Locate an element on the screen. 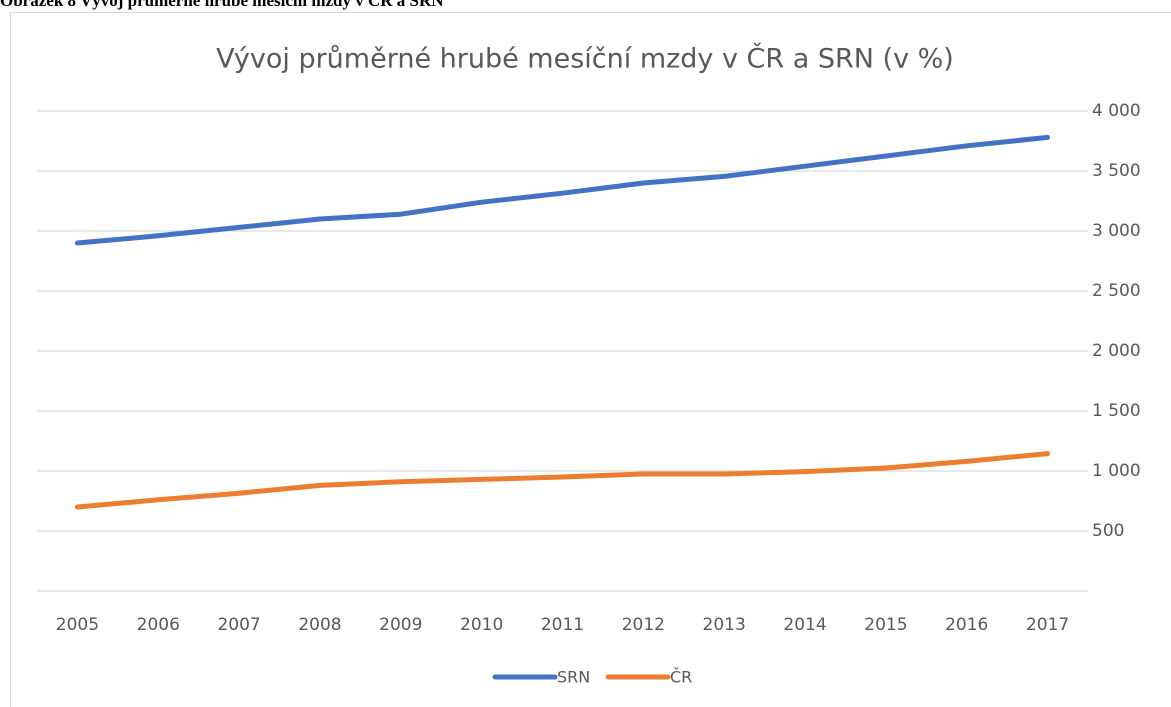  y-tick-label: 4 000 is located at coordinates (1116, 111).